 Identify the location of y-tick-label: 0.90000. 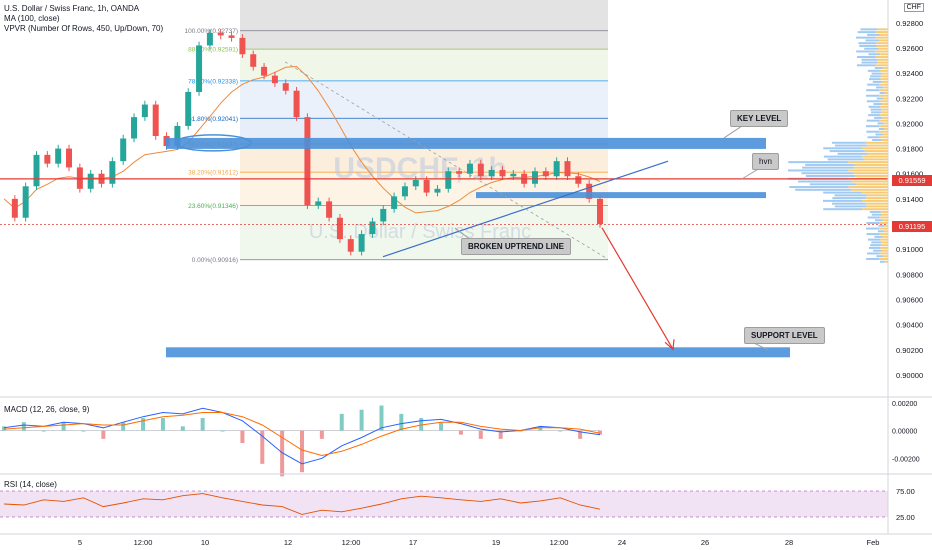
(909, 375).